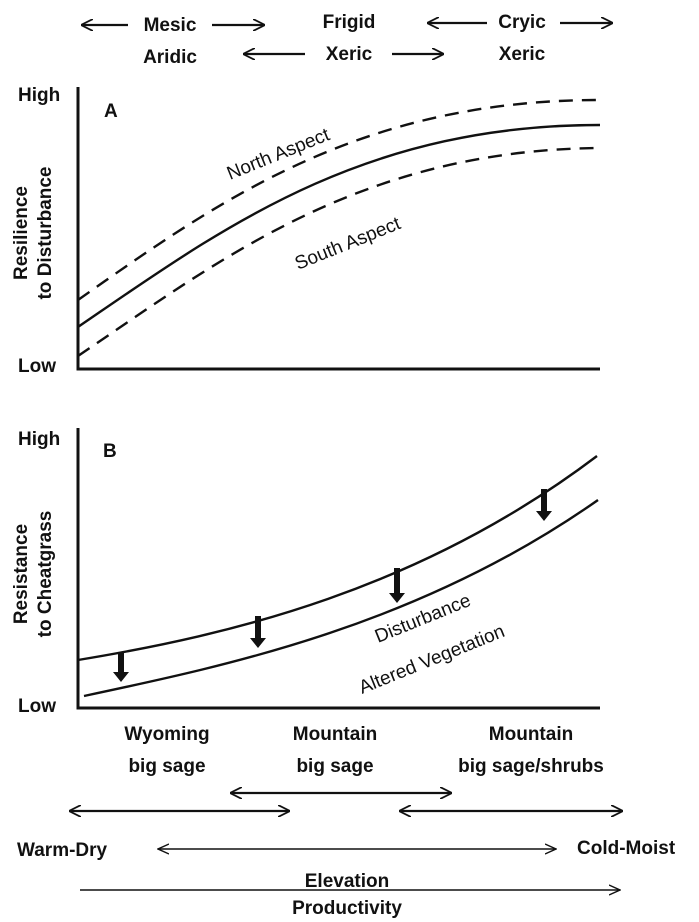 The image size is (699, 922). Describe the element at coordinates (334, 766) in the screenshot. I see `veg-mountain-line2: big sage` at that location.